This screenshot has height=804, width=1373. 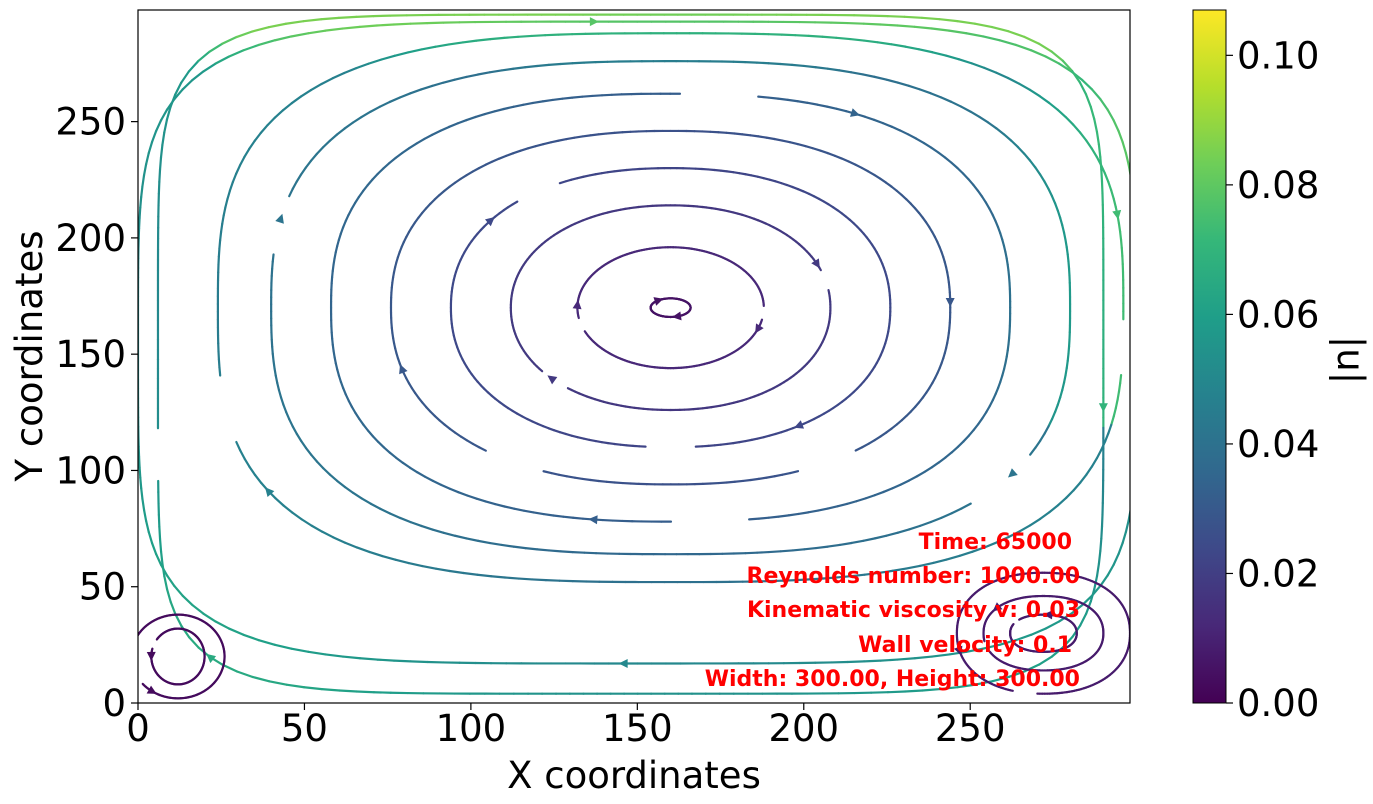 What do you see at coordinates (1278, 703) in the screenshot?
I see `colorbar-tick-label: 0.00` at bounding box center [1278, 703].